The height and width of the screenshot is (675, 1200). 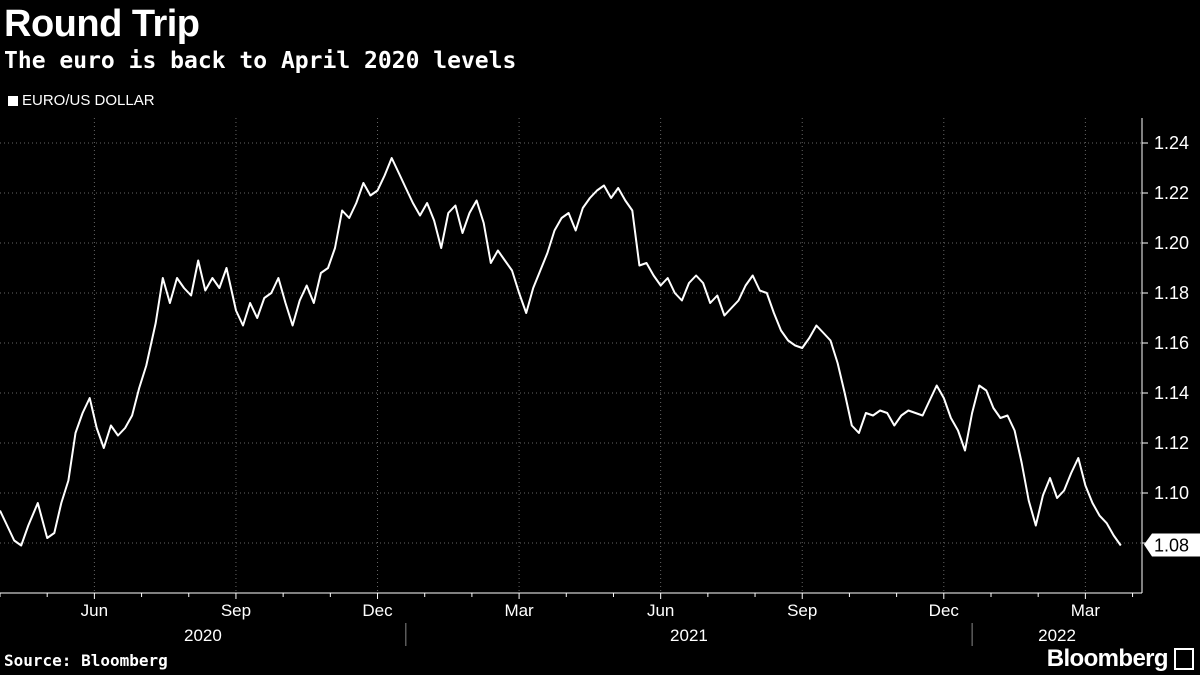 What do you see at coordinates (1171, 143) in the screenshot?
I see `y-tick-label: 1.24` at bounding box center [1171, 143].